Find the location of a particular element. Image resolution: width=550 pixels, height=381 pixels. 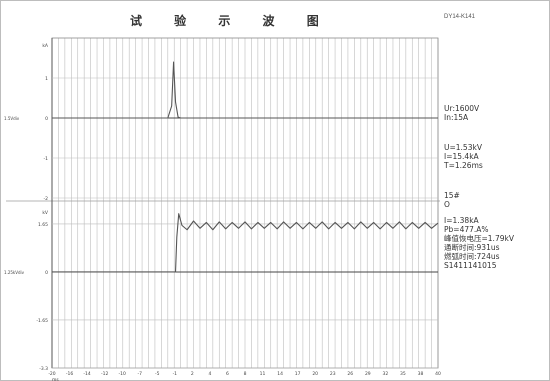

x-tick-label: 29 is located at coordinates (368, 374).